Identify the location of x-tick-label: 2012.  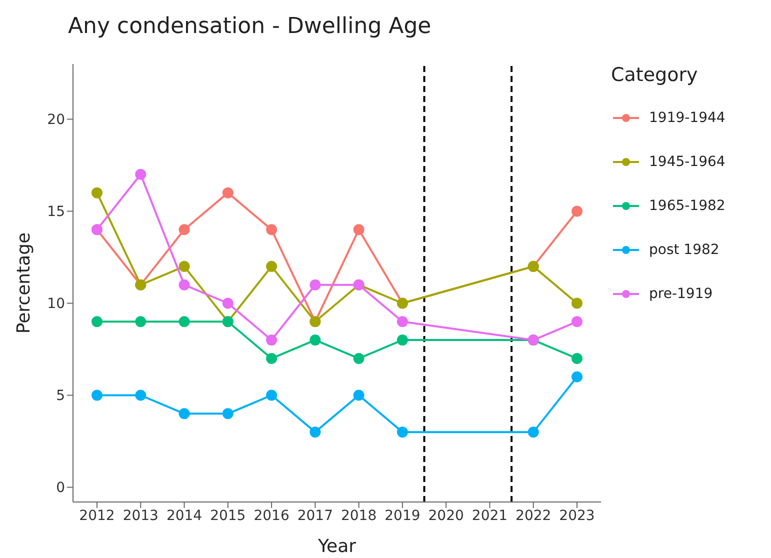
(97, 516).